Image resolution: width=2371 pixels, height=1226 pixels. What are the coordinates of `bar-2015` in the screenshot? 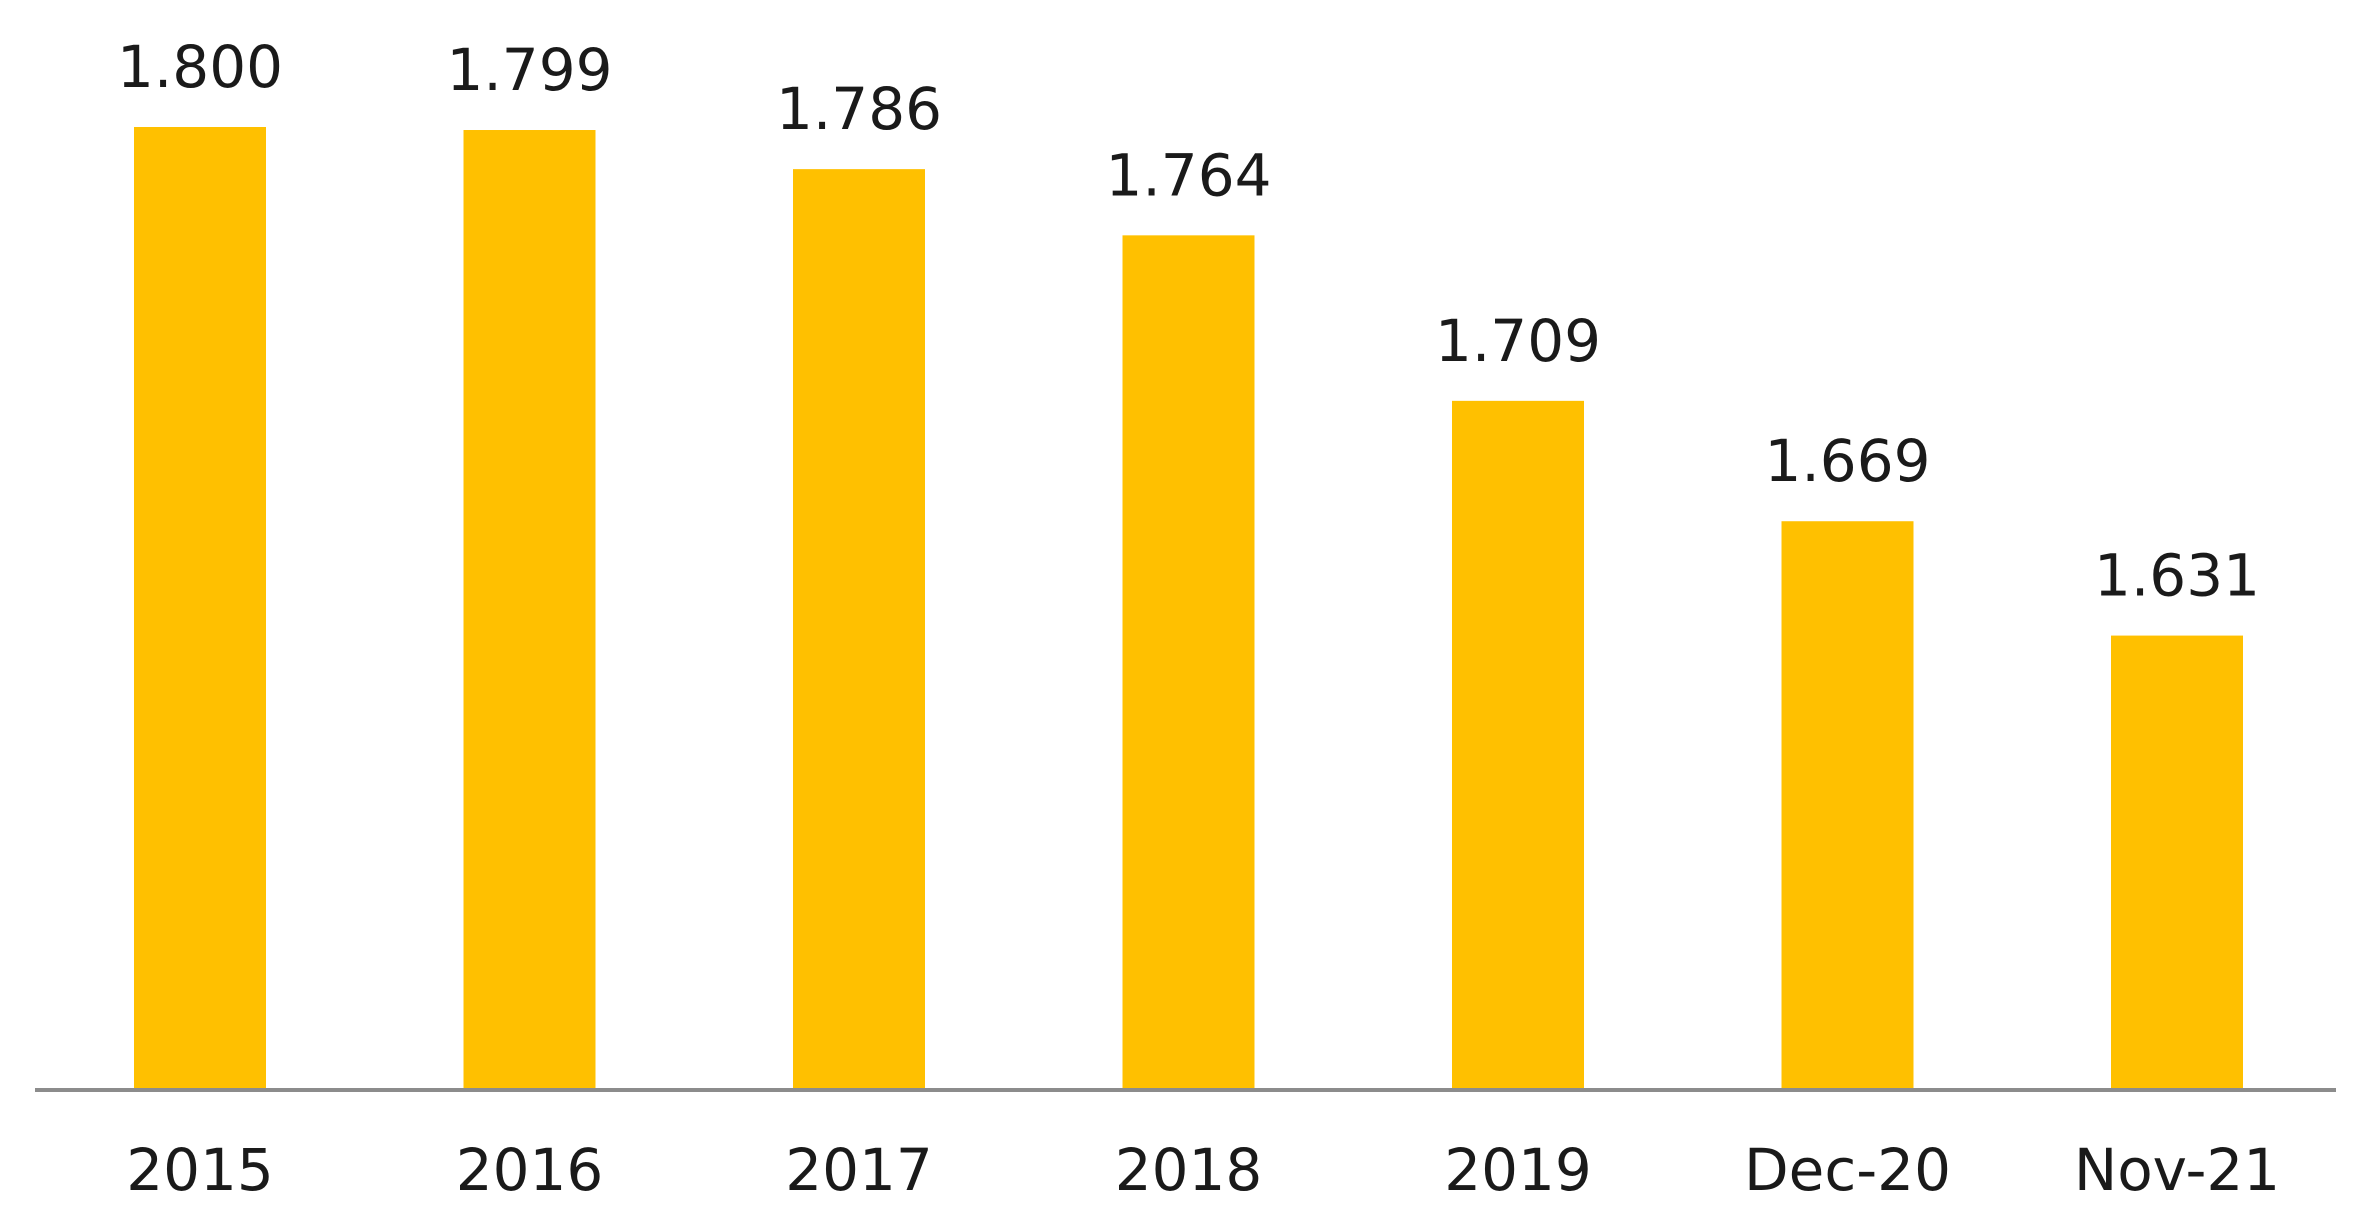 It's located at (200, 608).